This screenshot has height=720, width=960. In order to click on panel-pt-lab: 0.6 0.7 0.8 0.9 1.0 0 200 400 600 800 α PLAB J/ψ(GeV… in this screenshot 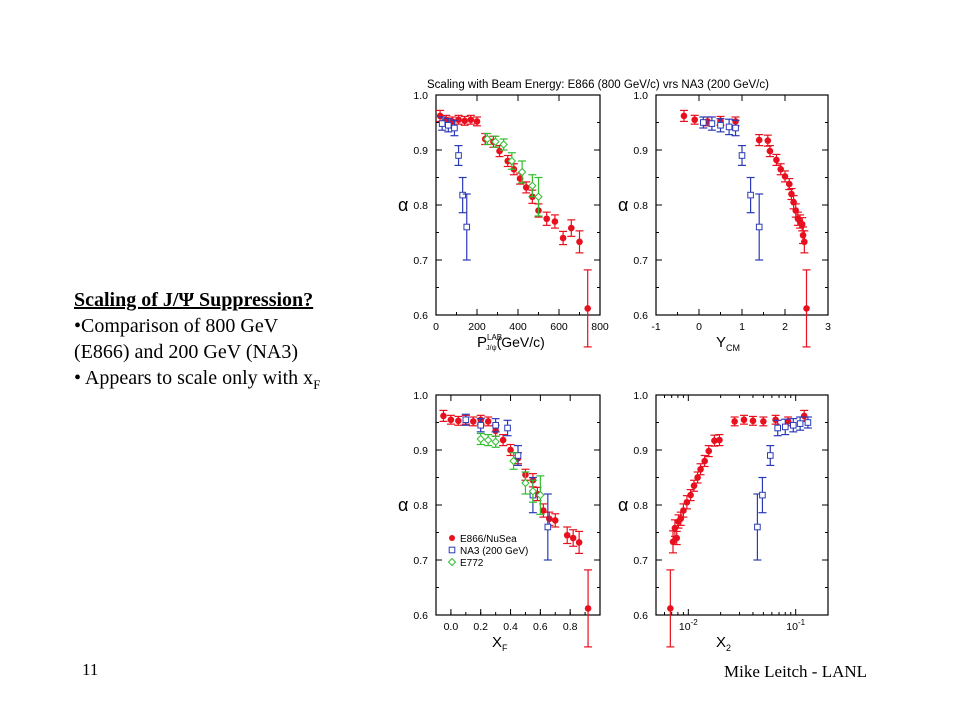, I will do `click(503, 221)`.